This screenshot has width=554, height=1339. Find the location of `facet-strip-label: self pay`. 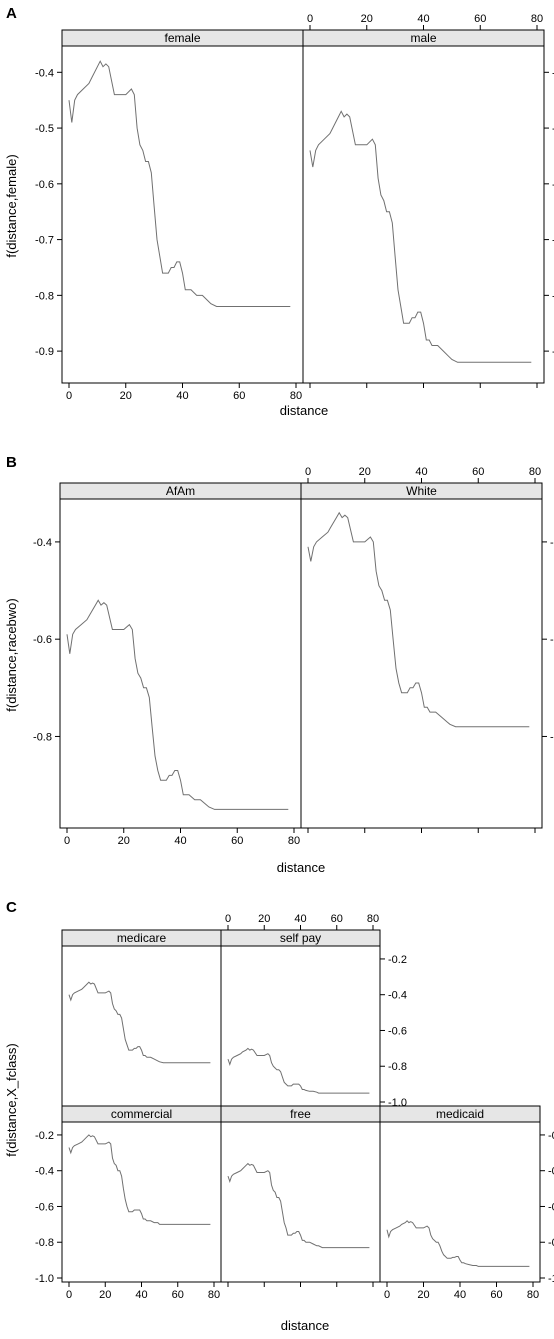

facet-strip-label: self pay is located at coordinates (300, 938).